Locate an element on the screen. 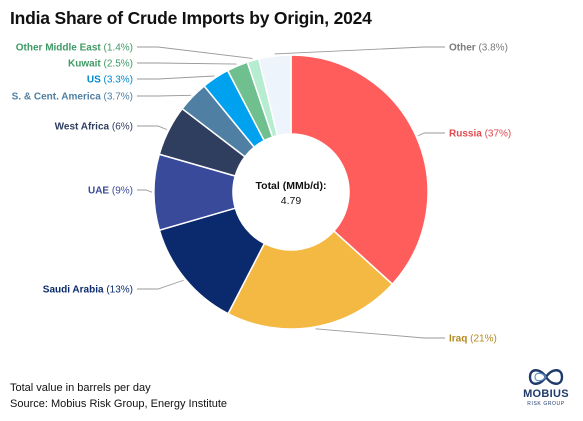  leader-line-uae is located at coordinates (145, 191).